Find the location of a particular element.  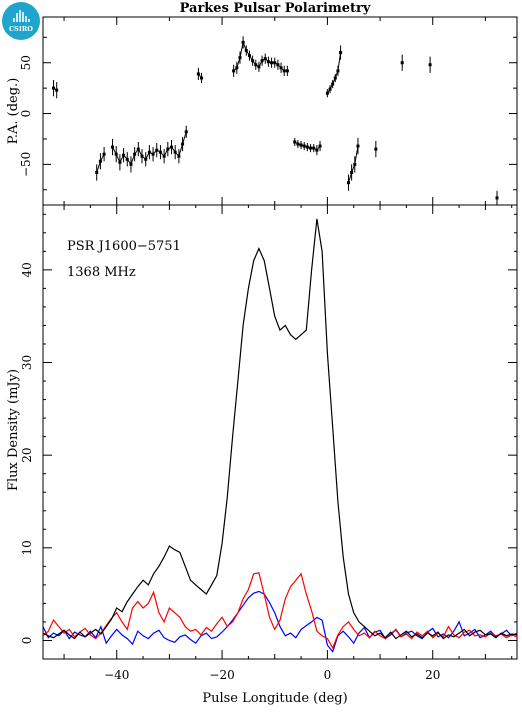

pa-y-tick-label: 50 is located at coordinates (26, 62).